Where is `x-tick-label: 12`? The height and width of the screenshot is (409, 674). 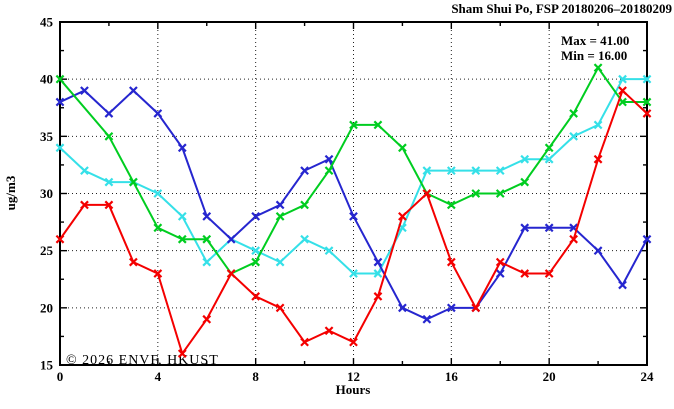
x-tick-label: 12 is located at coordinates (353, 376).